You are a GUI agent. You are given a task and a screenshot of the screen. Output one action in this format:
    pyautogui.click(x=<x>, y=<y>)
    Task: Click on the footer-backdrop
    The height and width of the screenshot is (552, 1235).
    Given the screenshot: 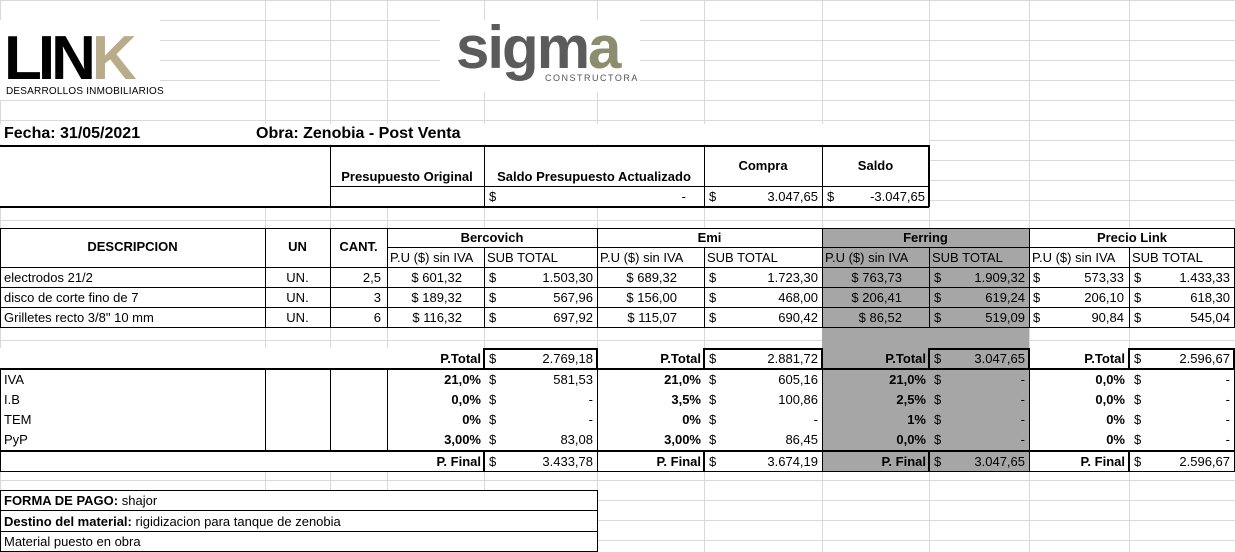 What is the action you would take?
    pyautogui.click(x=298, y=521)
    